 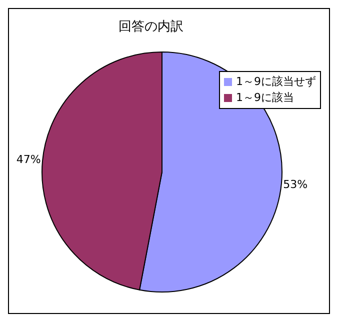 What do you see at coordinates (265, 98) in the screenshot?
I see `legend-label: 1～9に該当` at bounding box center [265, 98].